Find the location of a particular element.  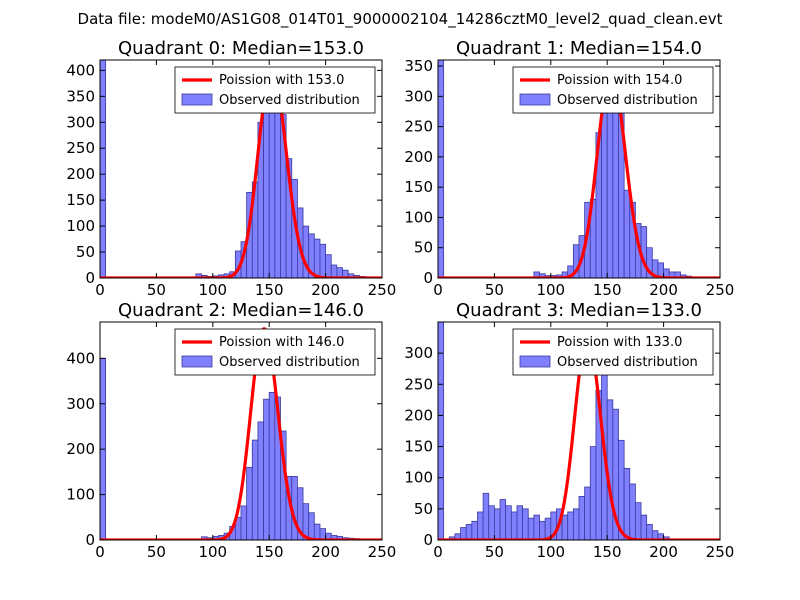

legend: Poission with 153.0 Observed distribution is located at coordinates (275, 90).